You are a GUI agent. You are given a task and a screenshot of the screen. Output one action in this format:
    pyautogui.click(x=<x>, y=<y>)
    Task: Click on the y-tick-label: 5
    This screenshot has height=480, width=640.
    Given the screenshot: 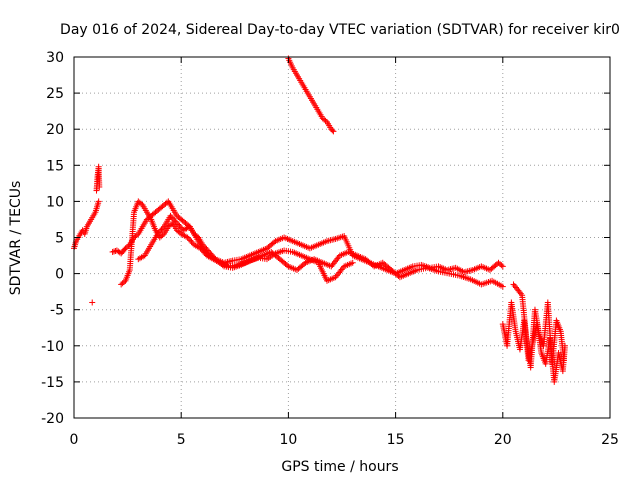 What is the action you would take?
    pyautogui.click(x=59, y=239)
    